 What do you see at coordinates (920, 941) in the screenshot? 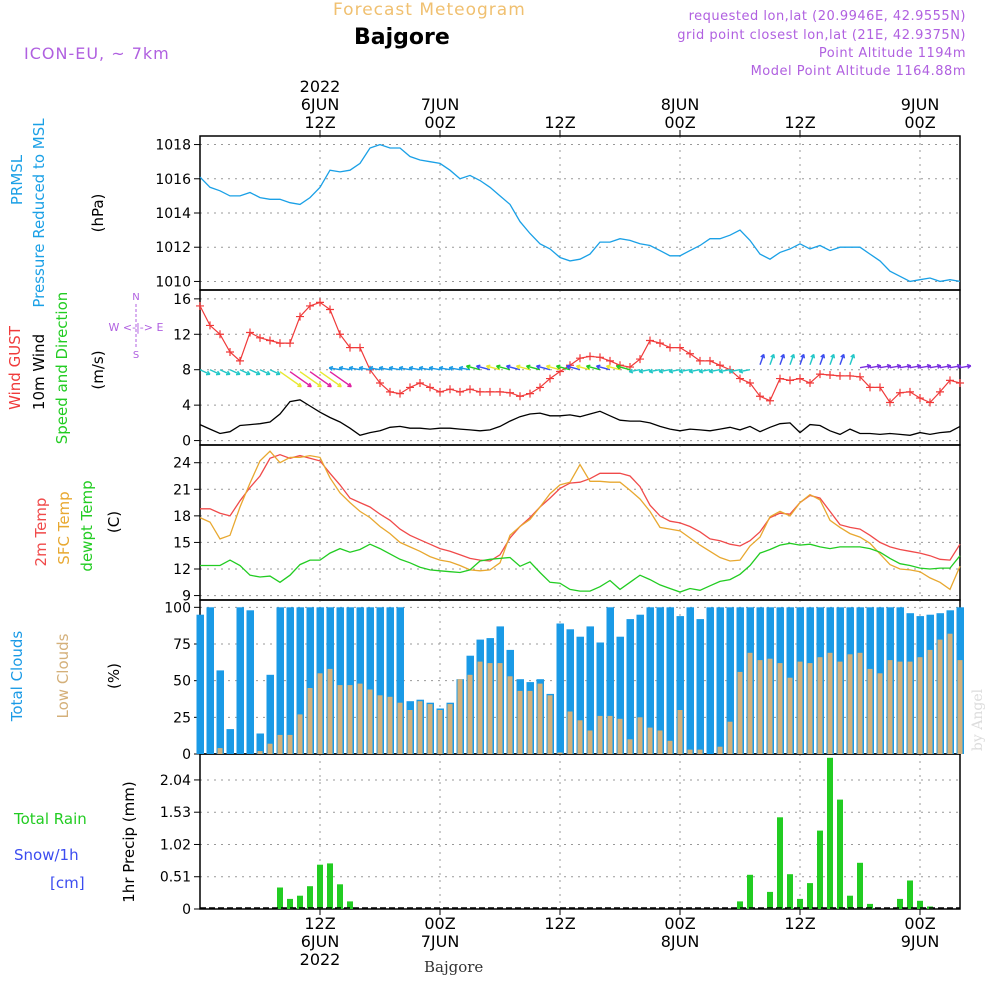
I see `bottom-date-label: 9JUN` at bounding box center [920, 941].